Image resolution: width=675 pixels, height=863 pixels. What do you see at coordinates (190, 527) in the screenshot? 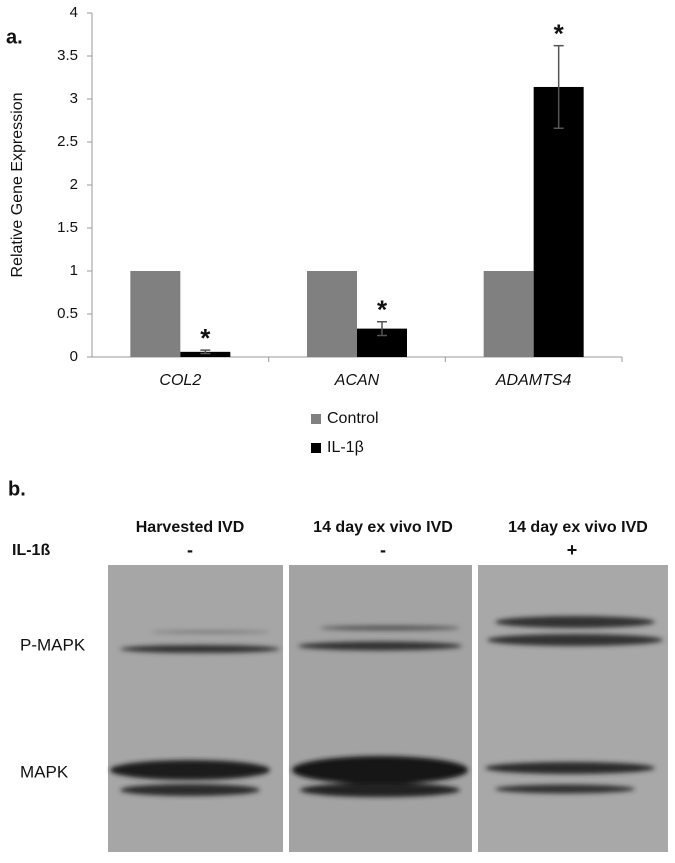
I see `column-header: Harvested IVD` at bounding box center [190, 527].